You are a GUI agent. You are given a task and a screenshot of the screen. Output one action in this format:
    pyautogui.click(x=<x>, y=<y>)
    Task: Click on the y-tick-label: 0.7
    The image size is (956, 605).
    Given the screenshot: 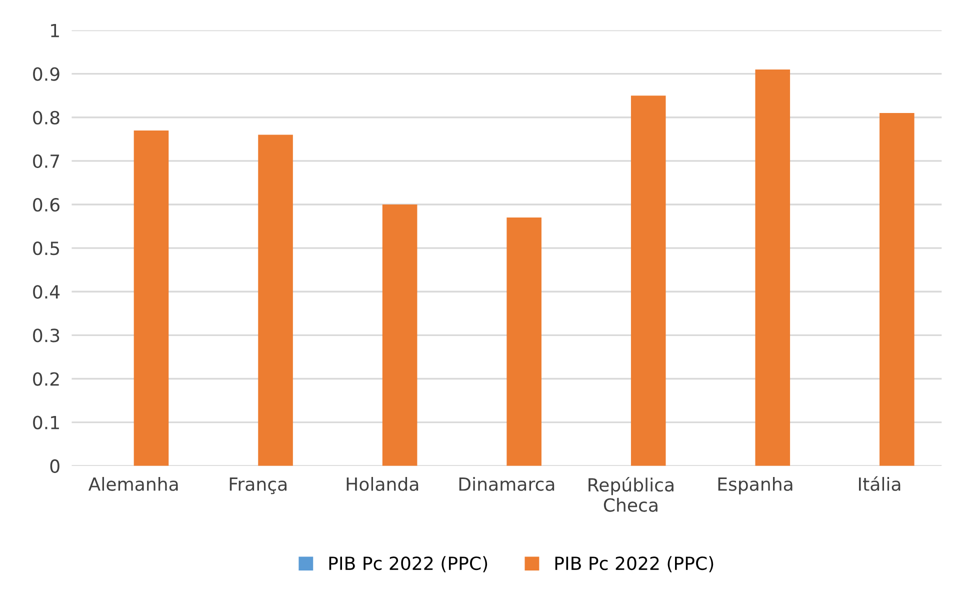 What is the action you would take?
    pyautogui.click(x=46, y=161)
    